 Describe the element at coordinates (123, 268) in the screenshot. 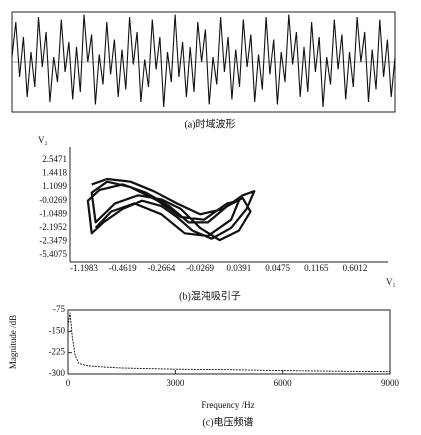

I see `x-tick-label: -0.4619` at that location.